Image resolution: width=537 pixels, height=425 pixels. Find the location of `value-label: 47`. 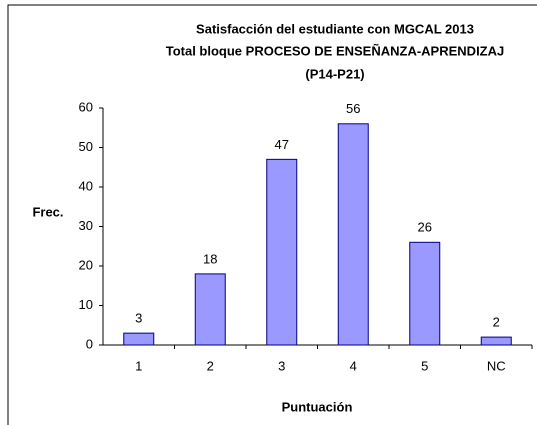

value-label: 47 is located at coordinates (282, 144).